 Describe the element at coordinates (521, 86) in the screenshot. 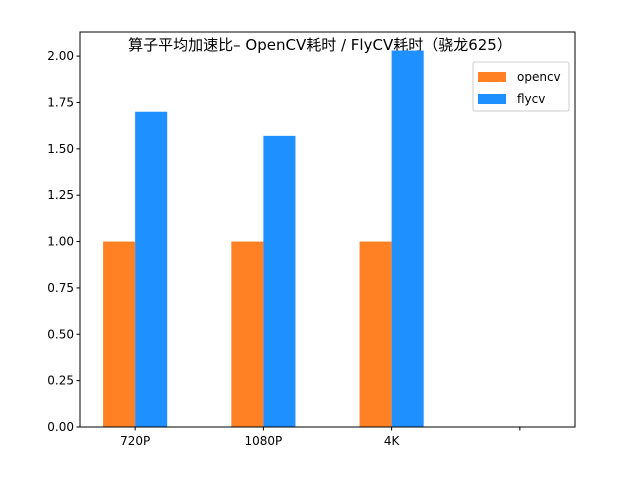

I see `legend: opencv flycv` at that location.